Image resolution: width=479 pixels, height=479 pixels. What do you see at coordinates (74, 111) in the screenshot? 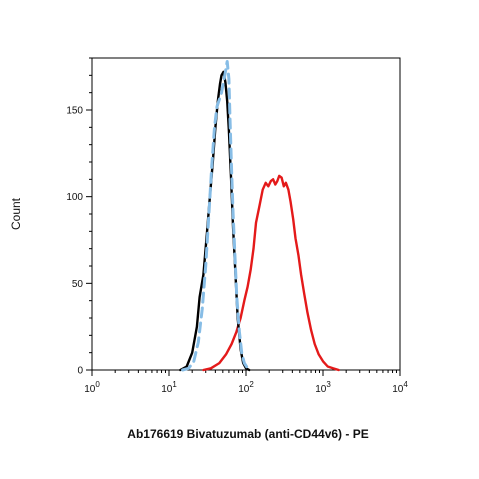
I see `y-tick-label: 150` at bounding box center [74, 111].